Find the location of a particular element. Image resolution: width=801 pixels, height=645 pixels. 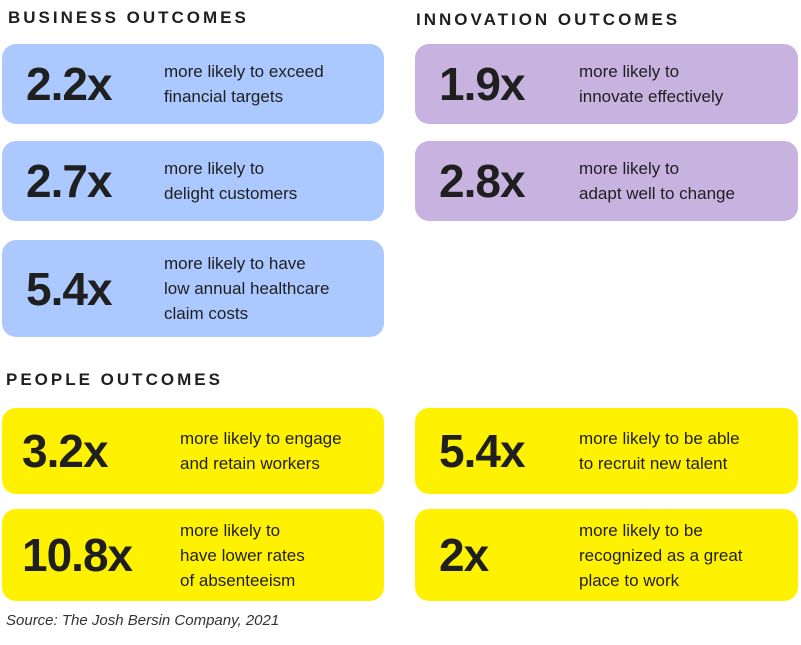

innovation-card-adapt: 2.8x more likely to adapt well to change is located at coordinates (606, 181).